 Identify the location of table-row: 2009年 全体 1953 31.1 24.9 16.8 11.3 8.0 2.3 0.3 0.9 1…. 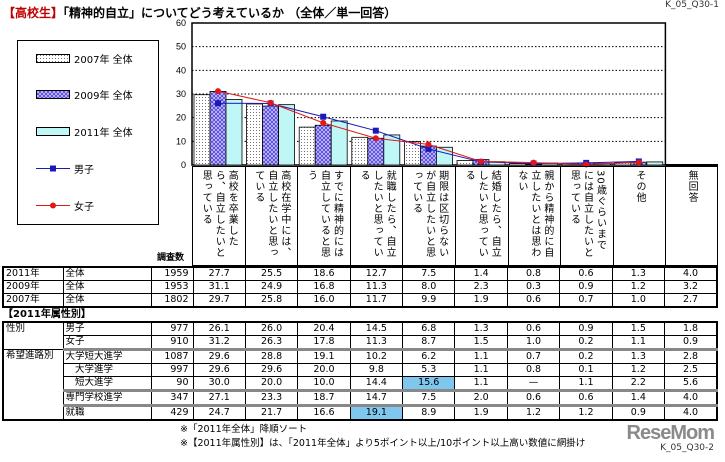
(360, 287).